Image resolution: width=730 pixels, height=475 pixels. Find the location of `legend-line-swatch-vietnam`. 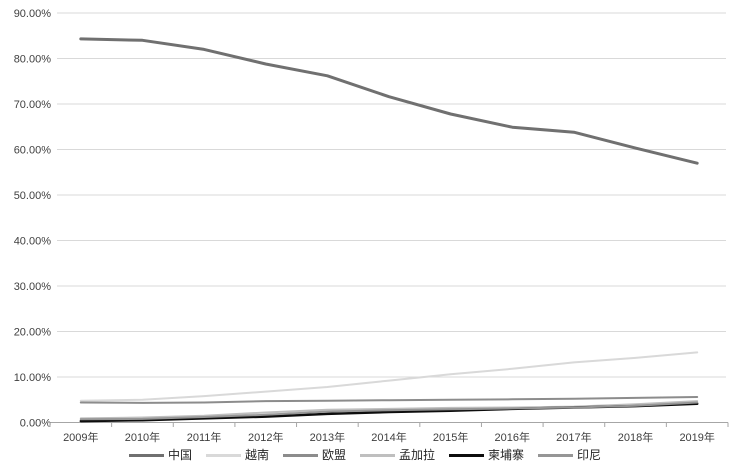

legend-line-swatch-vietnam is located at coordinates (223, 455).